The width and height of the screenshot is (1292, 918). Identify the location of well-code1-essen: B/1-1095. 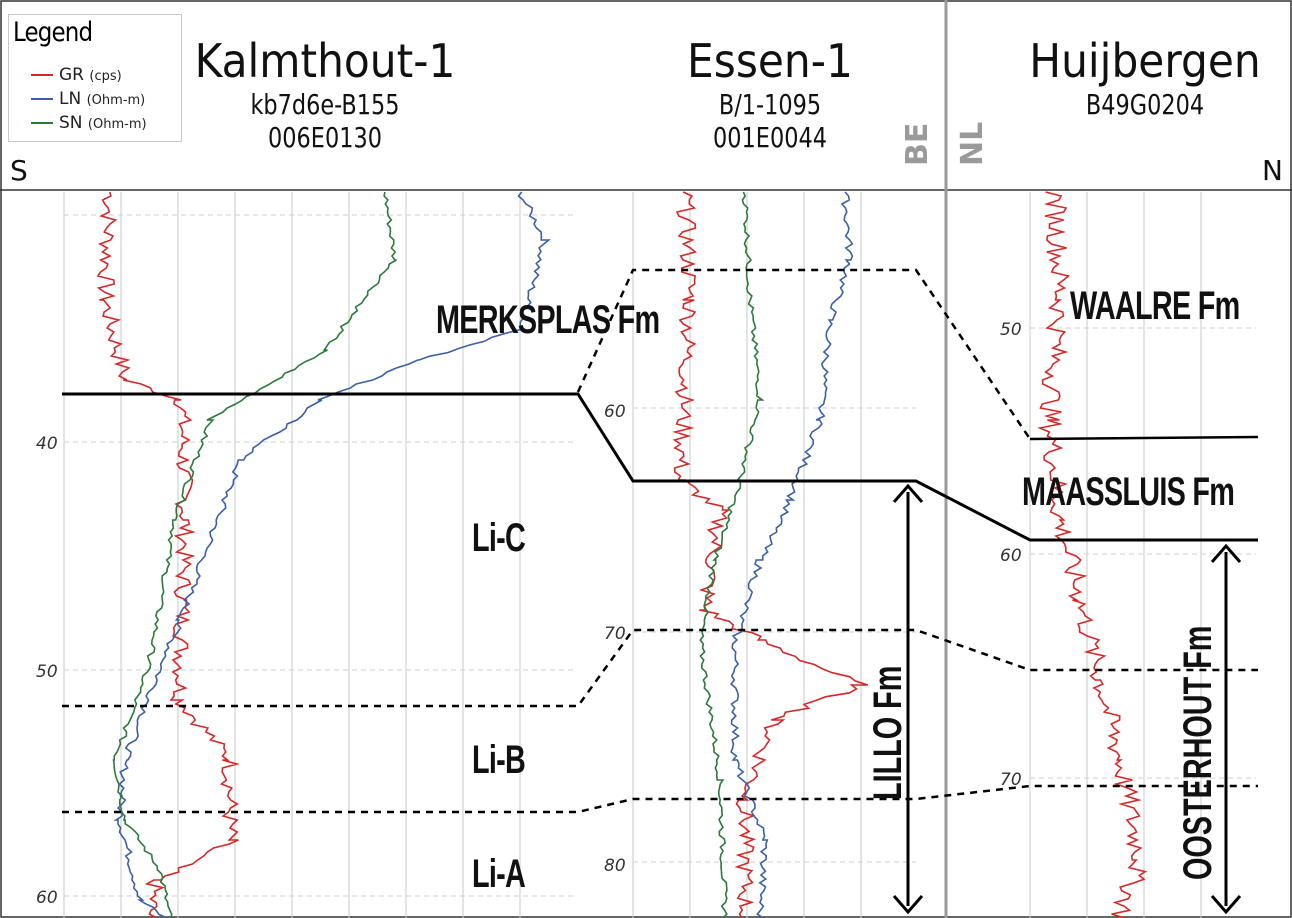
(770, 104).